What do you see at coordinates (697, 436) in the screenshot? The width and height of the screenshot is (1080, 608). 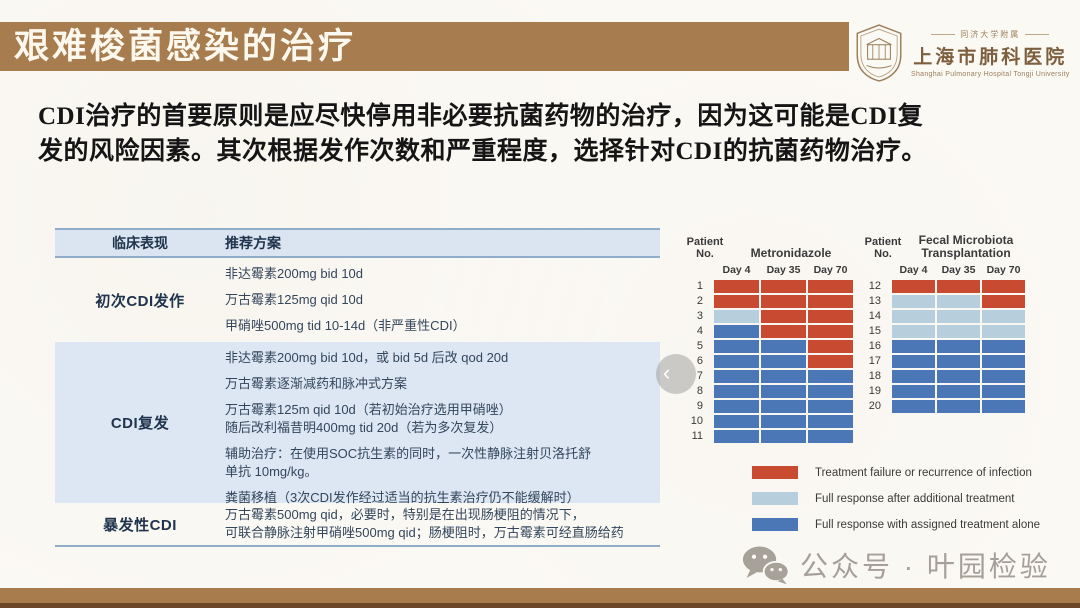 I see `patient-number: 11` at bounding box center [697, 436].